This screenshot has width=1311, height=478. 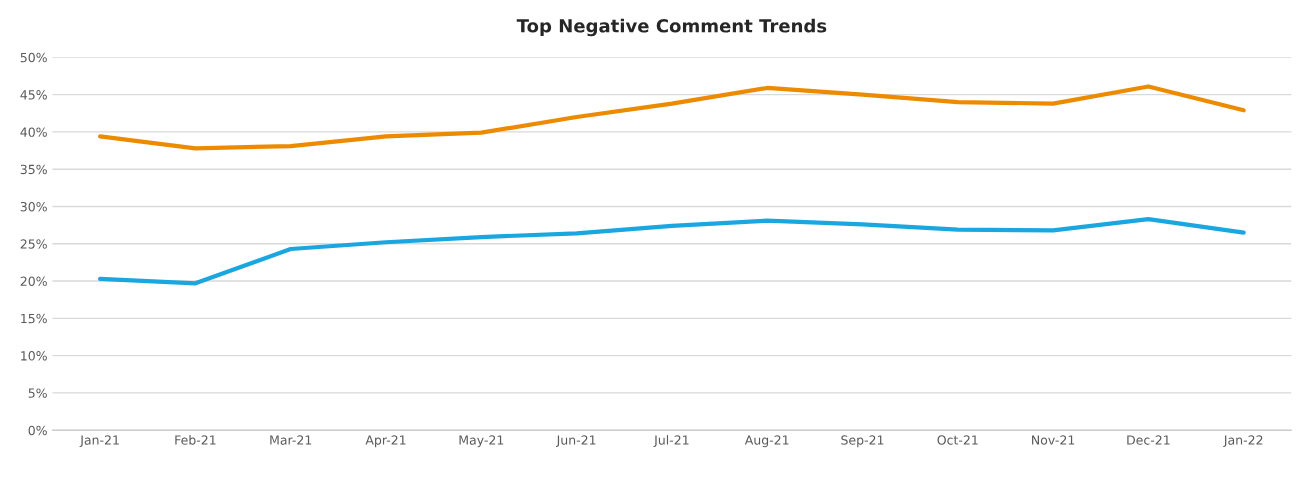 I want to click on y-tick-label: 0%, so click(x=37, y=430).